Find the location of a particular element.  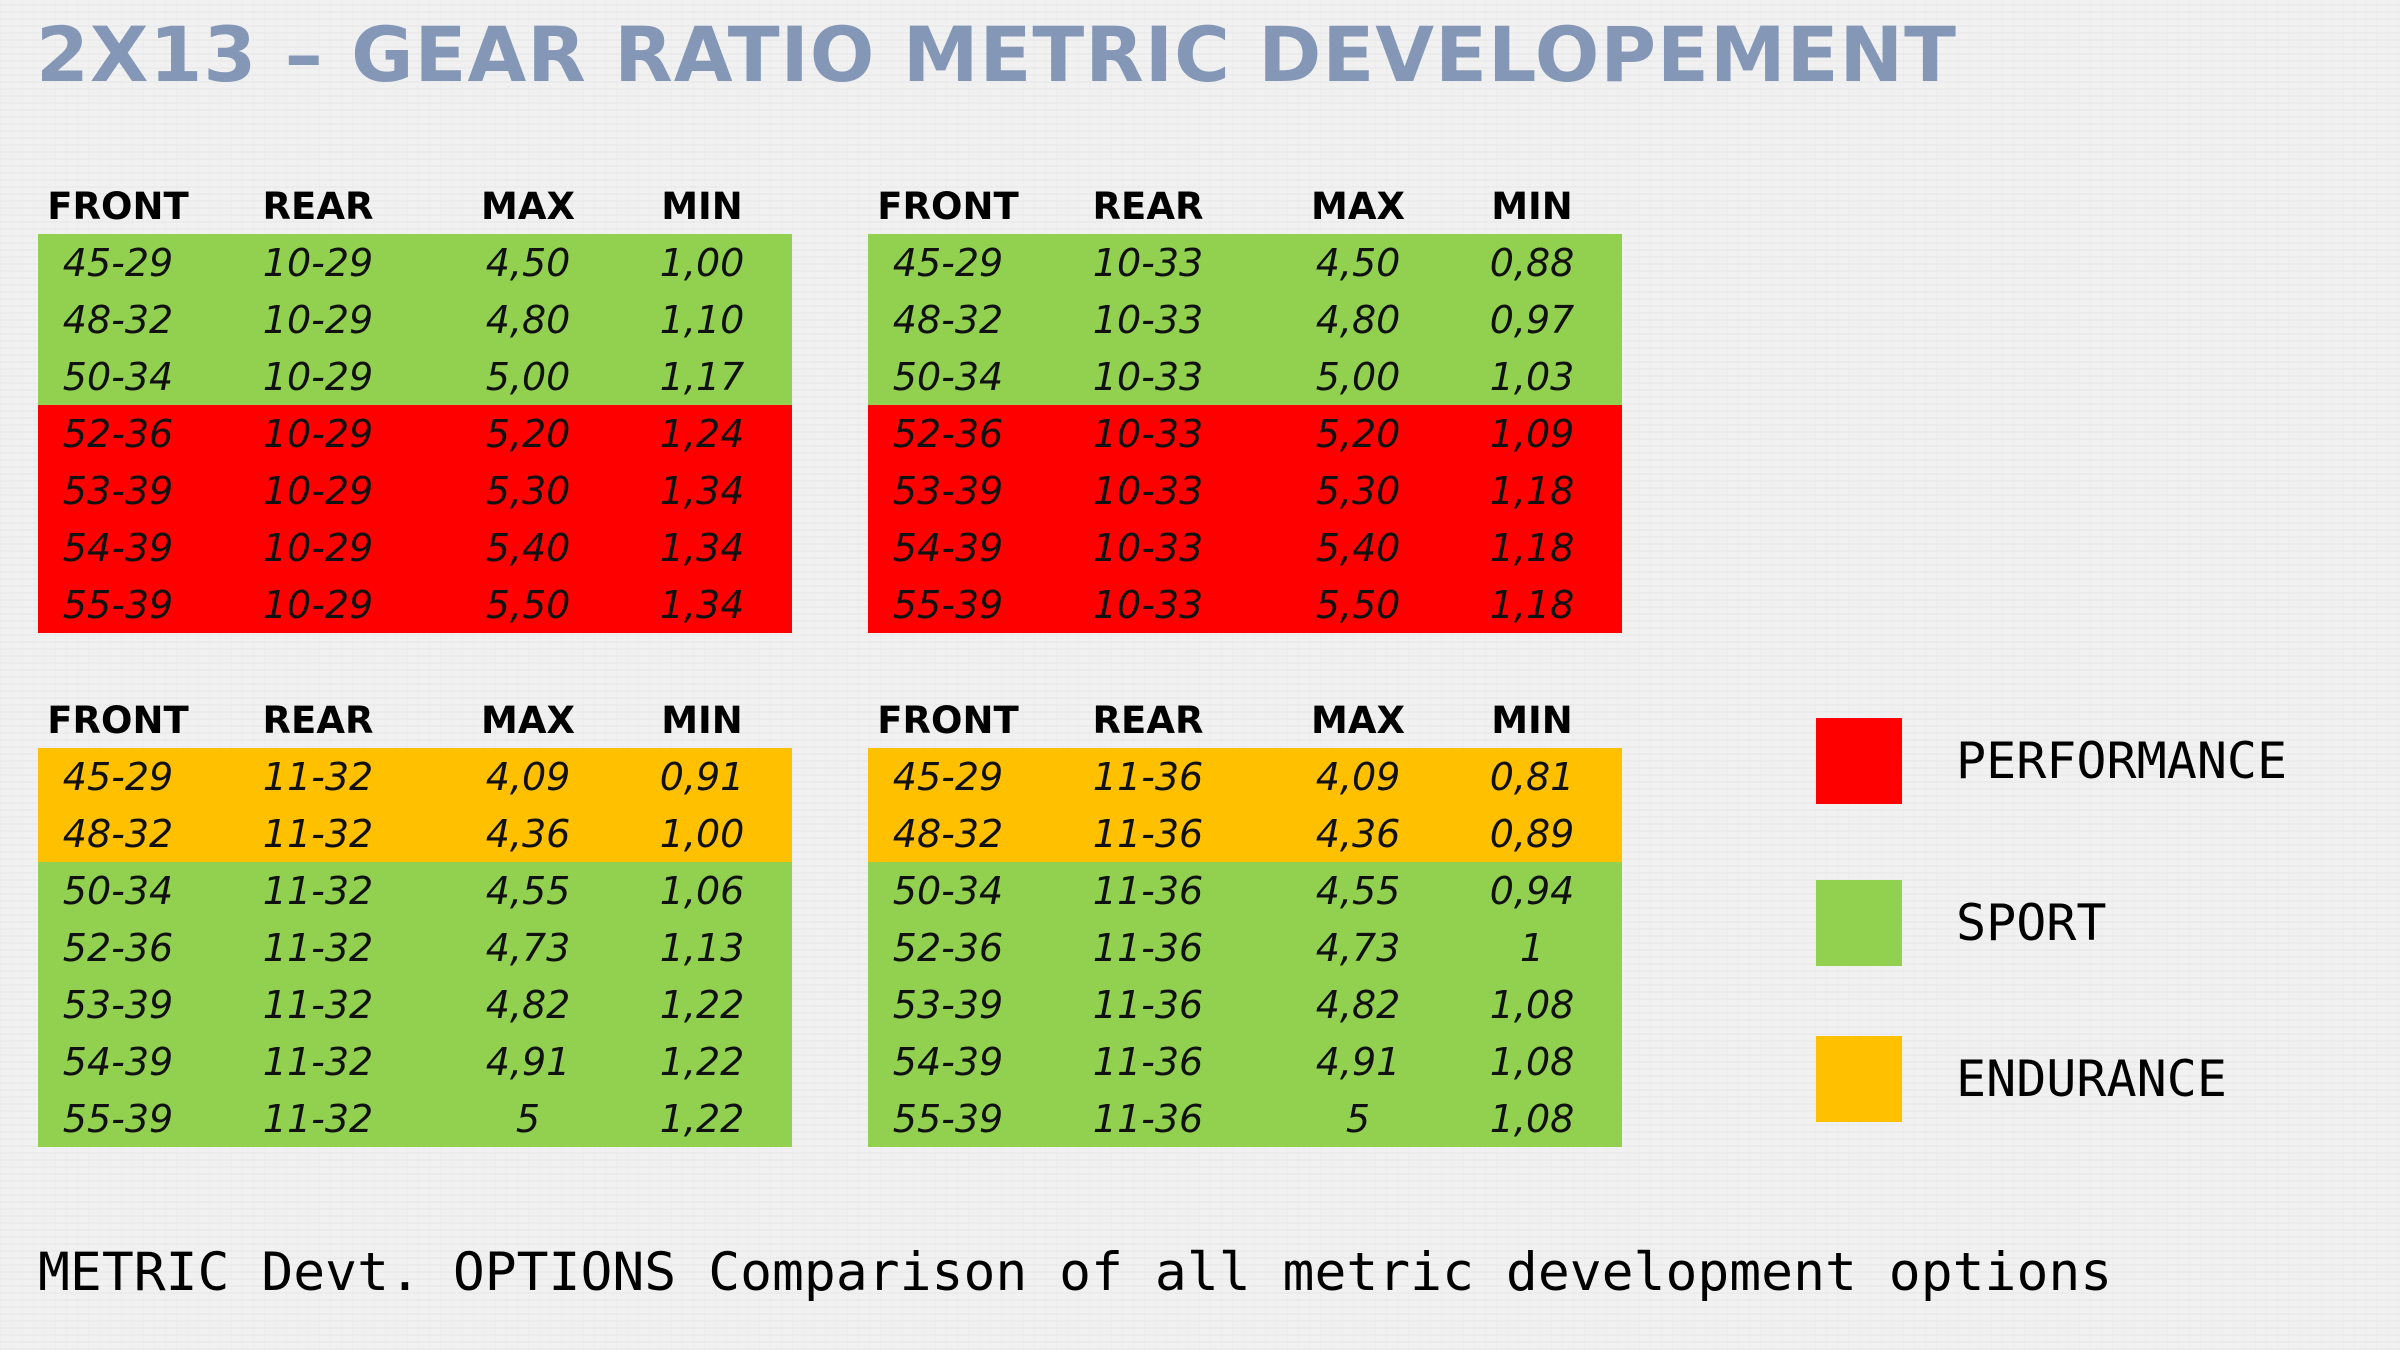

min-cell: 0,88 is located at coordinates (1532, 262).